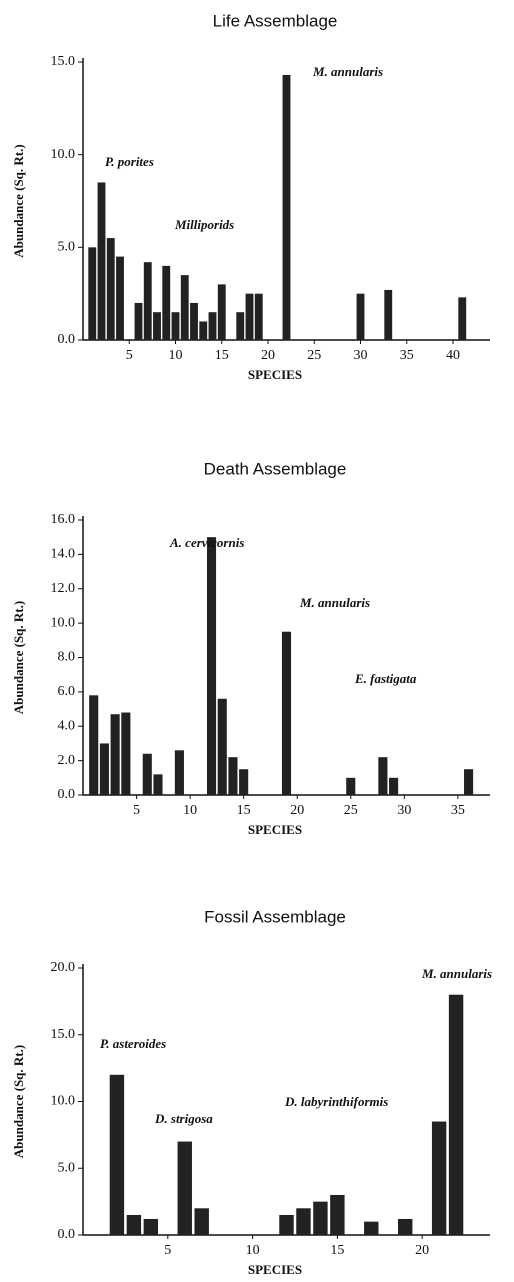 The width and height of the screenshot is (514, 1282). What do you see at coordinates (67, 760) in the screenshot?
I see `y-tick-label: 2.0` at bounding box center [67, 760].